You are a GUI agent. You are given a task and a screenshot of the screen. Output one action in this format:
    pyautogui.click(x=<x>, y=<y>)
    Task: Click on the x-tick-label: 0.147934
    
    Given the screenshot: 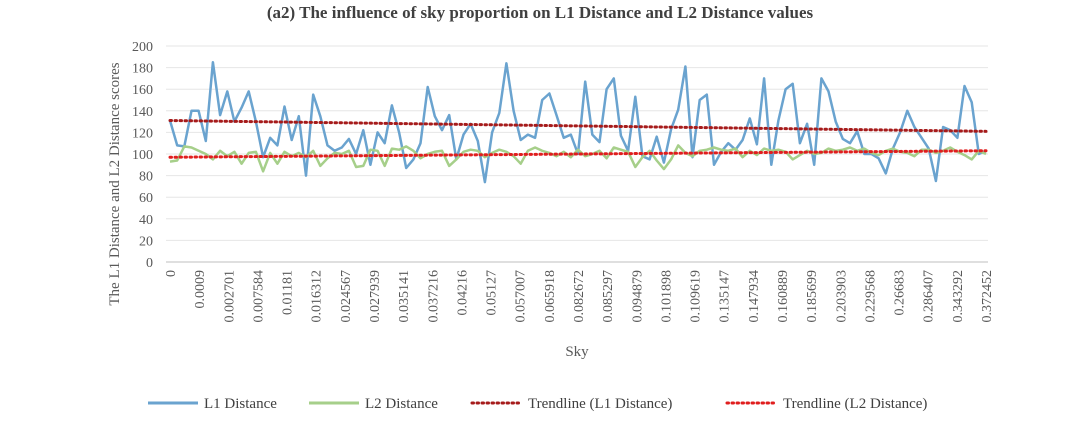 What is the action you would take?
    pyautogui.click(x=754, y=296)
    